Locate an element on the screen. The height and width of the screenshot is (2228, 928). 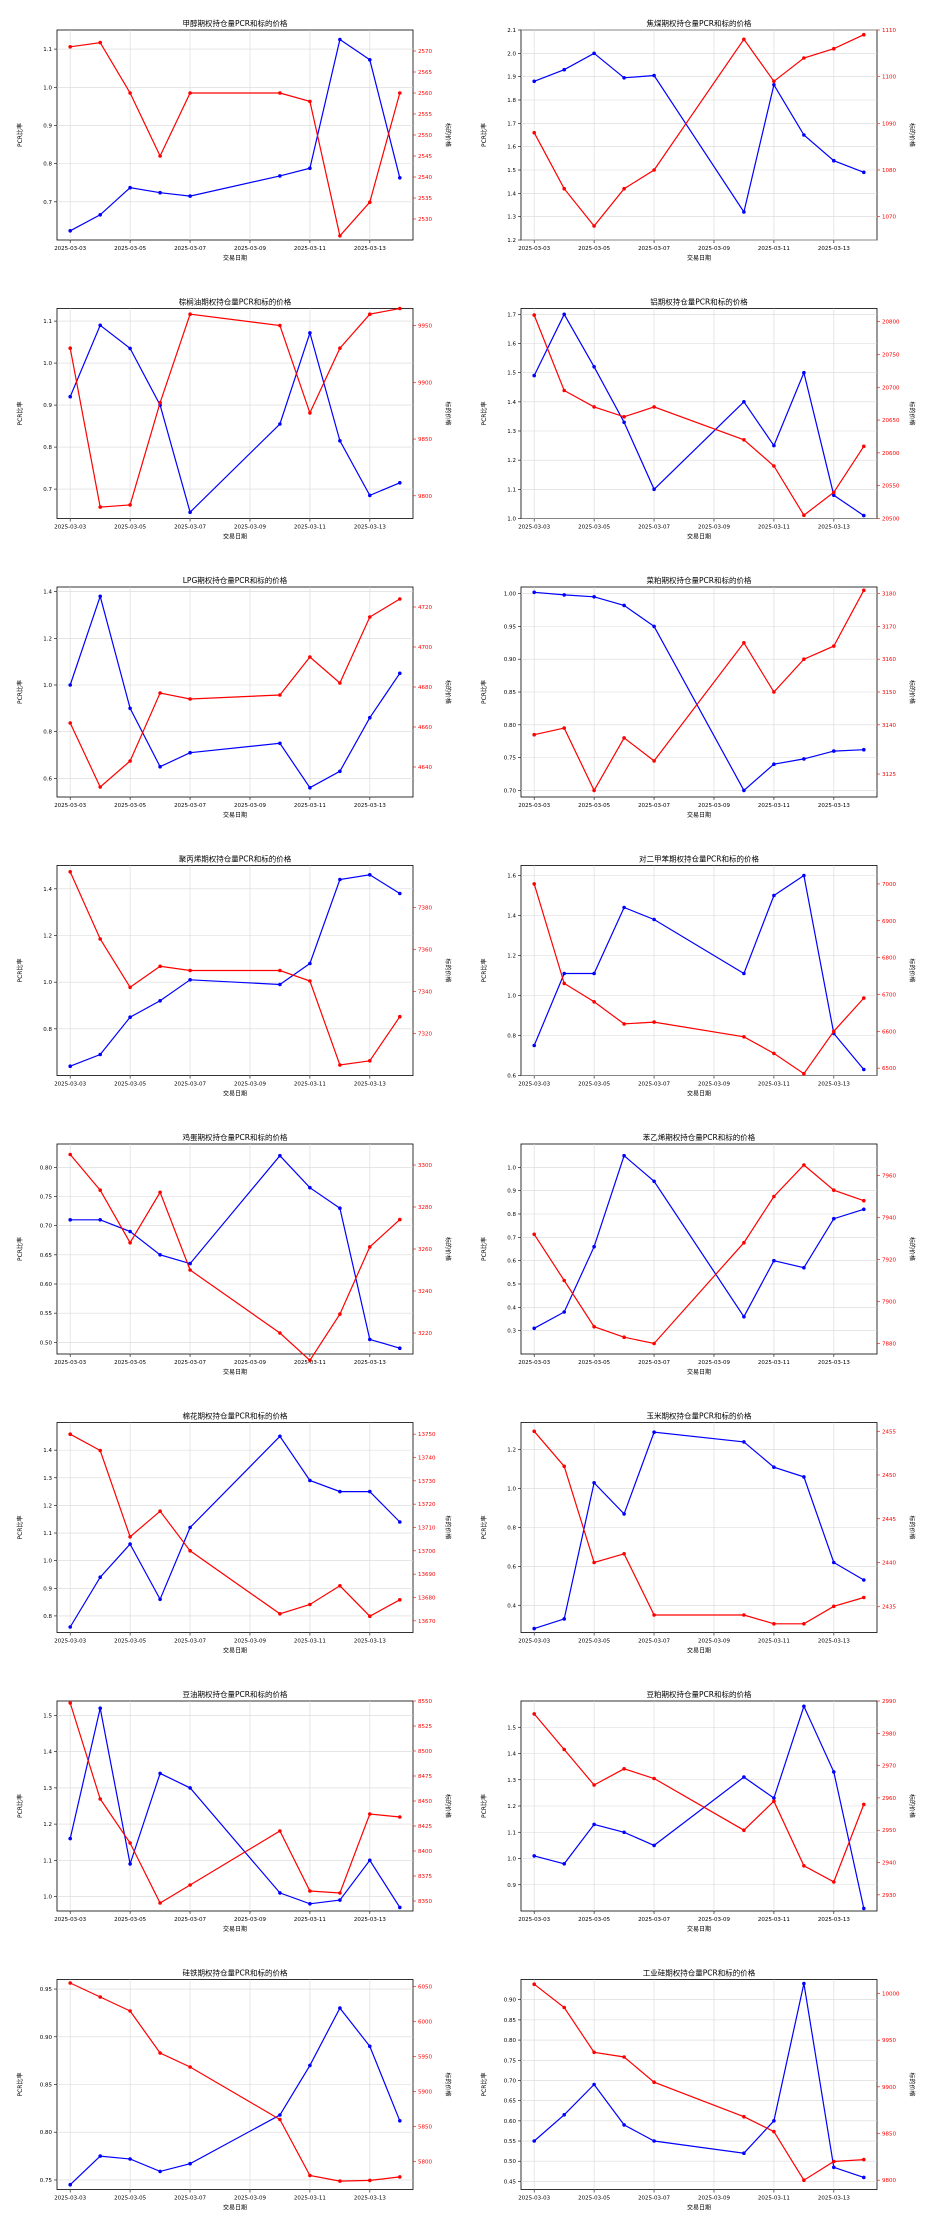
chart-title: 对二甲苯期权持仓量PCR和标的价格 is located at coordinates (699, 859).